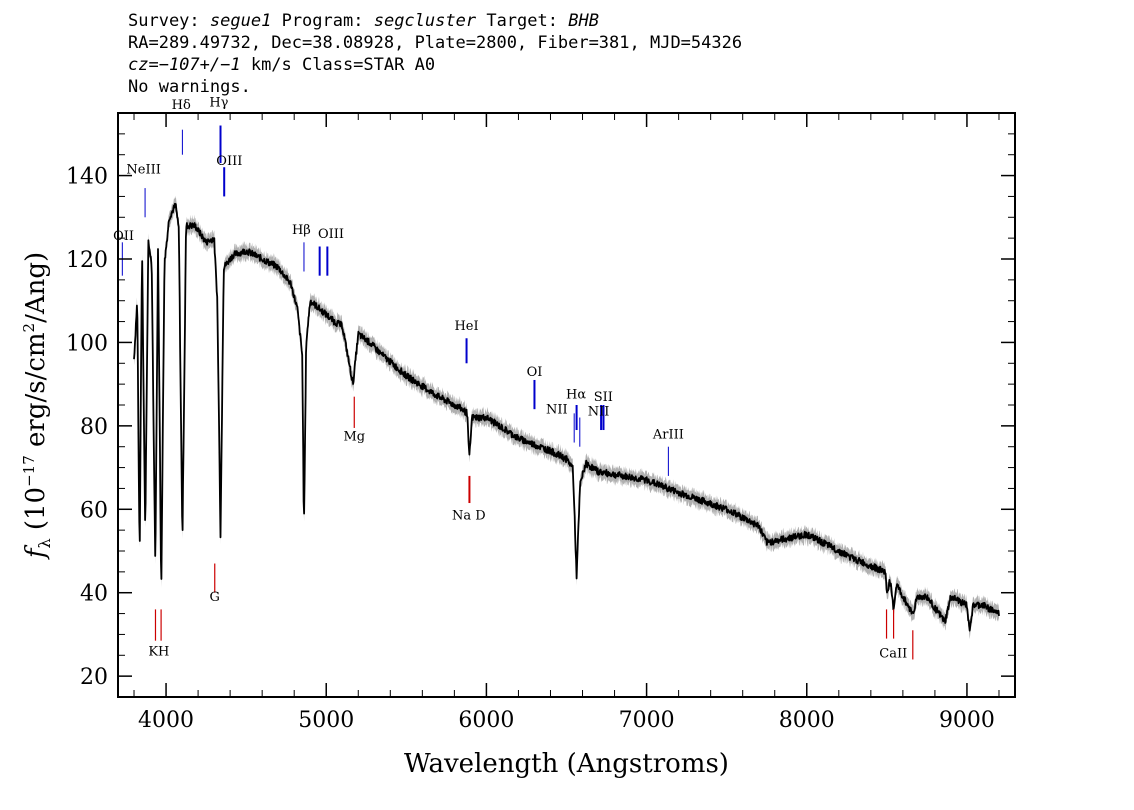 The image size is (1134, 810). Describe the element at coordinates (94, 677) in the screenshot. I see `y-tick-label: 20` at that location.